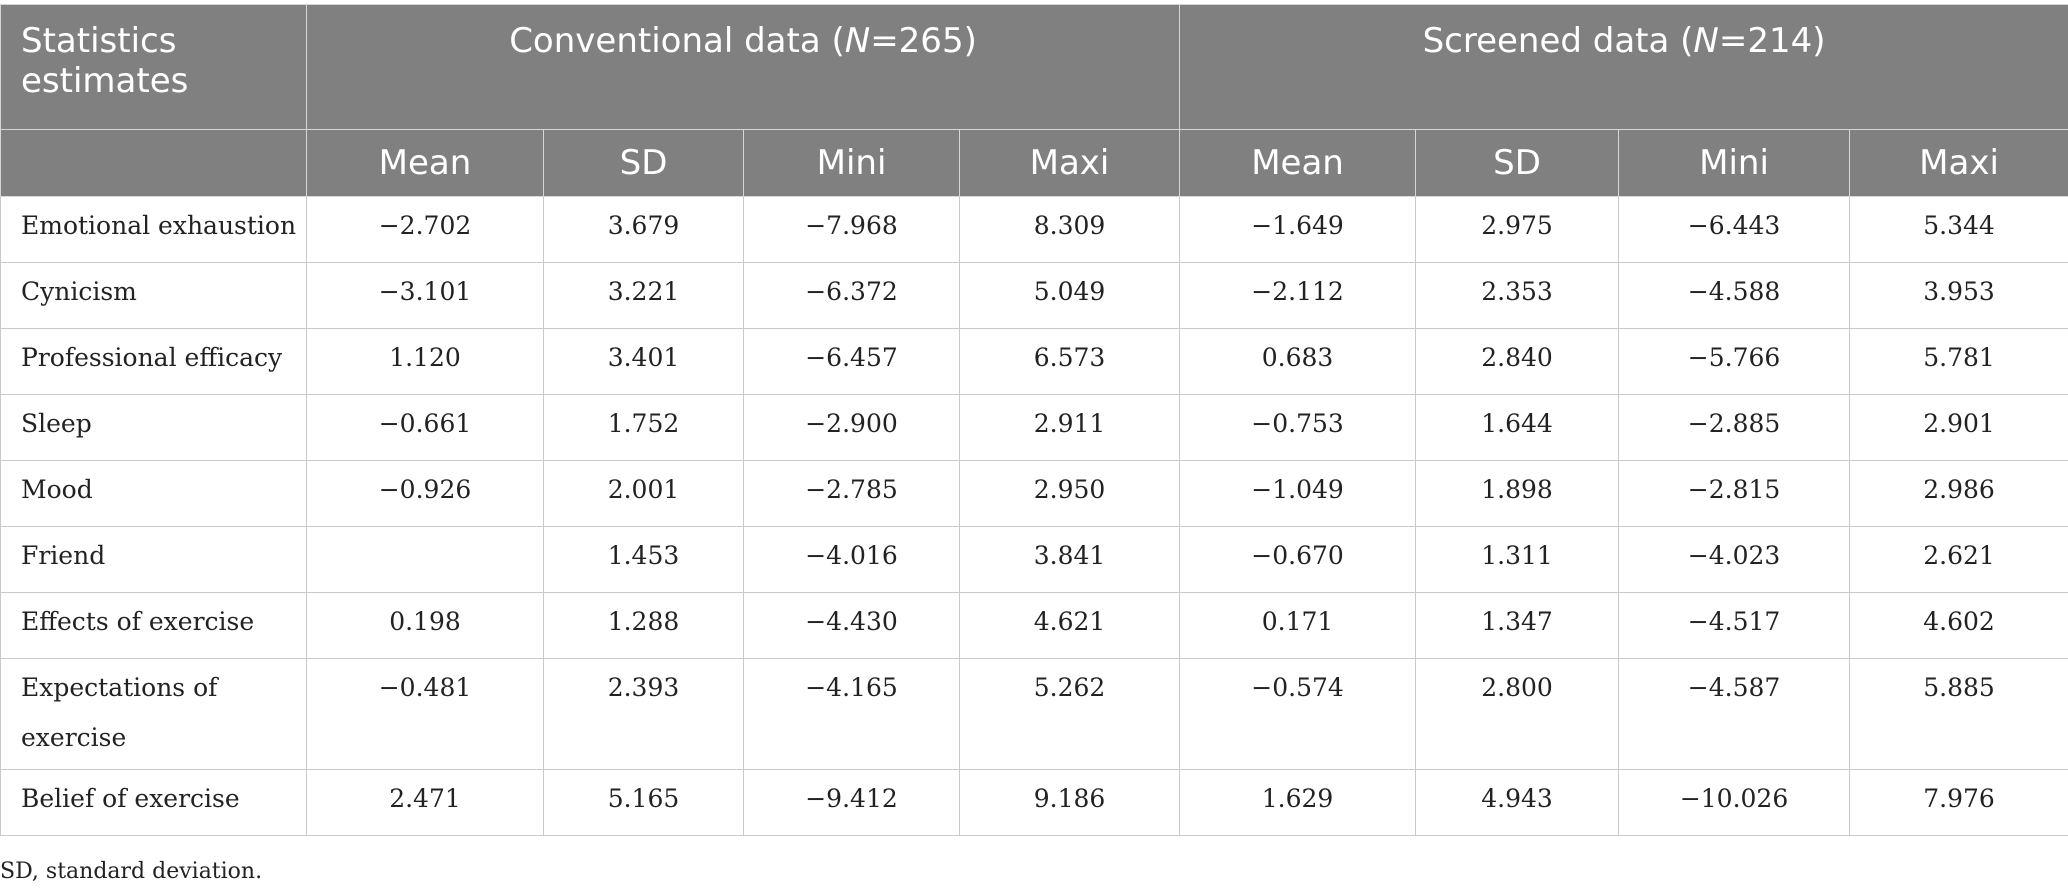  Describe the element at coordinates (153, 493) in the screenshot. I see `row-label: Mood` at that location.